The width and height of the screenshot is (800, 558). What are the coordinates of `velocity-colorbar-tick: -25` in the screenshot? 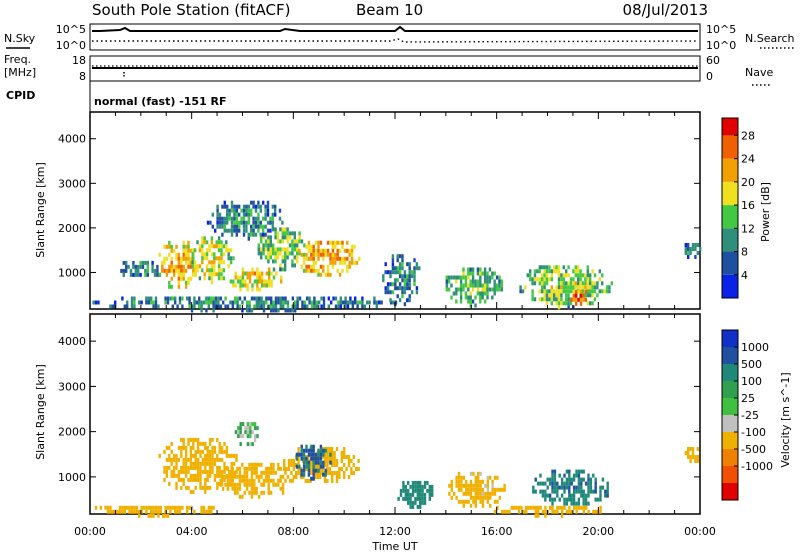 It's located at (750, 415).